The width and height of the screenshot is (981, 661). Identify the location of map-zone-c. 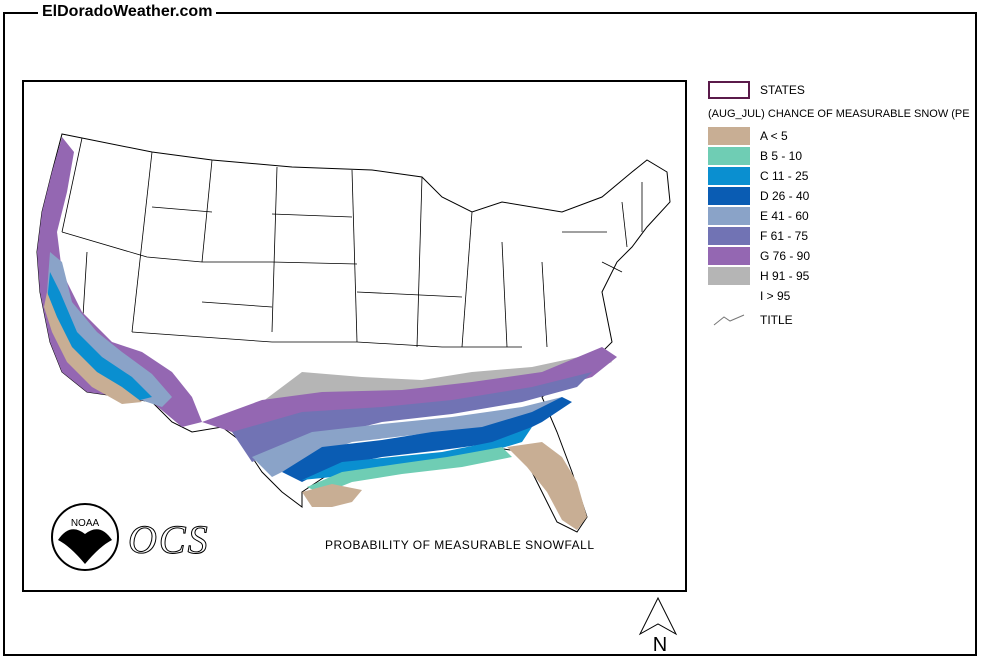
(417, 453).